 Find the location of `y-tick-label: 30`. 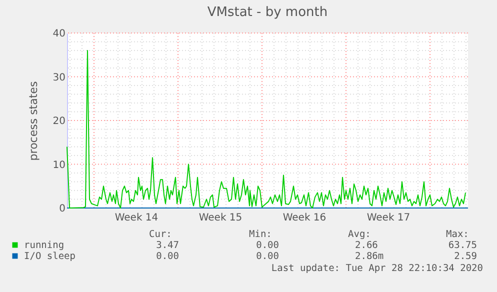

y-tick-label: 30 is located at coordinates (59, 78).